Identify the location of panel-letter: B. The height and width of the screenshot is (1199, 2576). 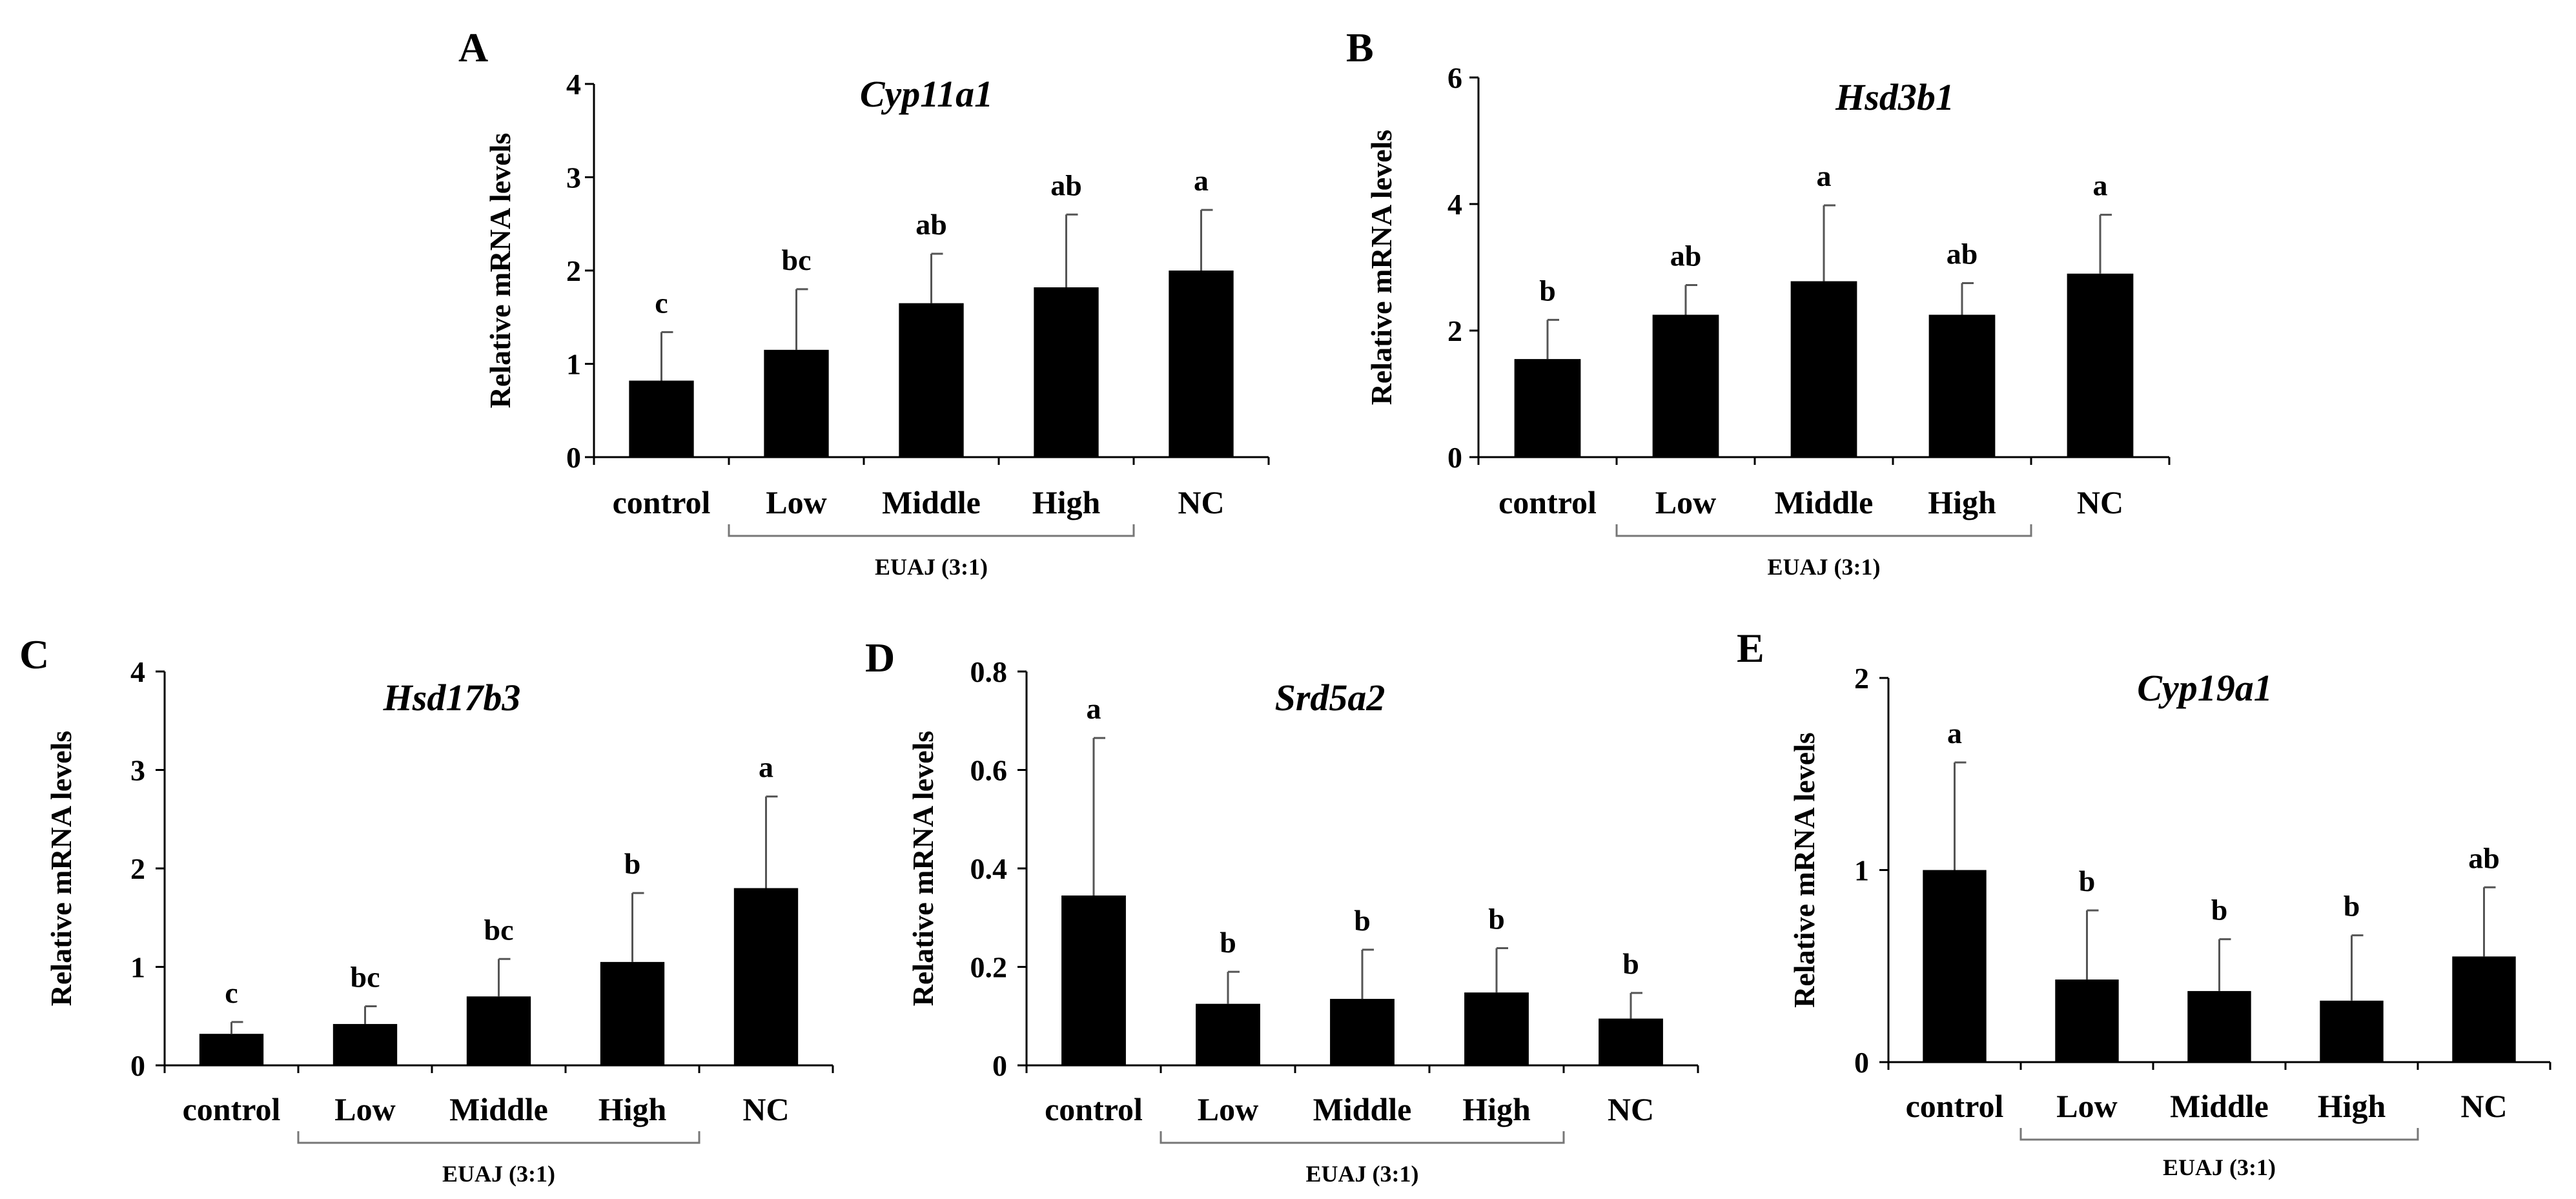
(1360, 48).